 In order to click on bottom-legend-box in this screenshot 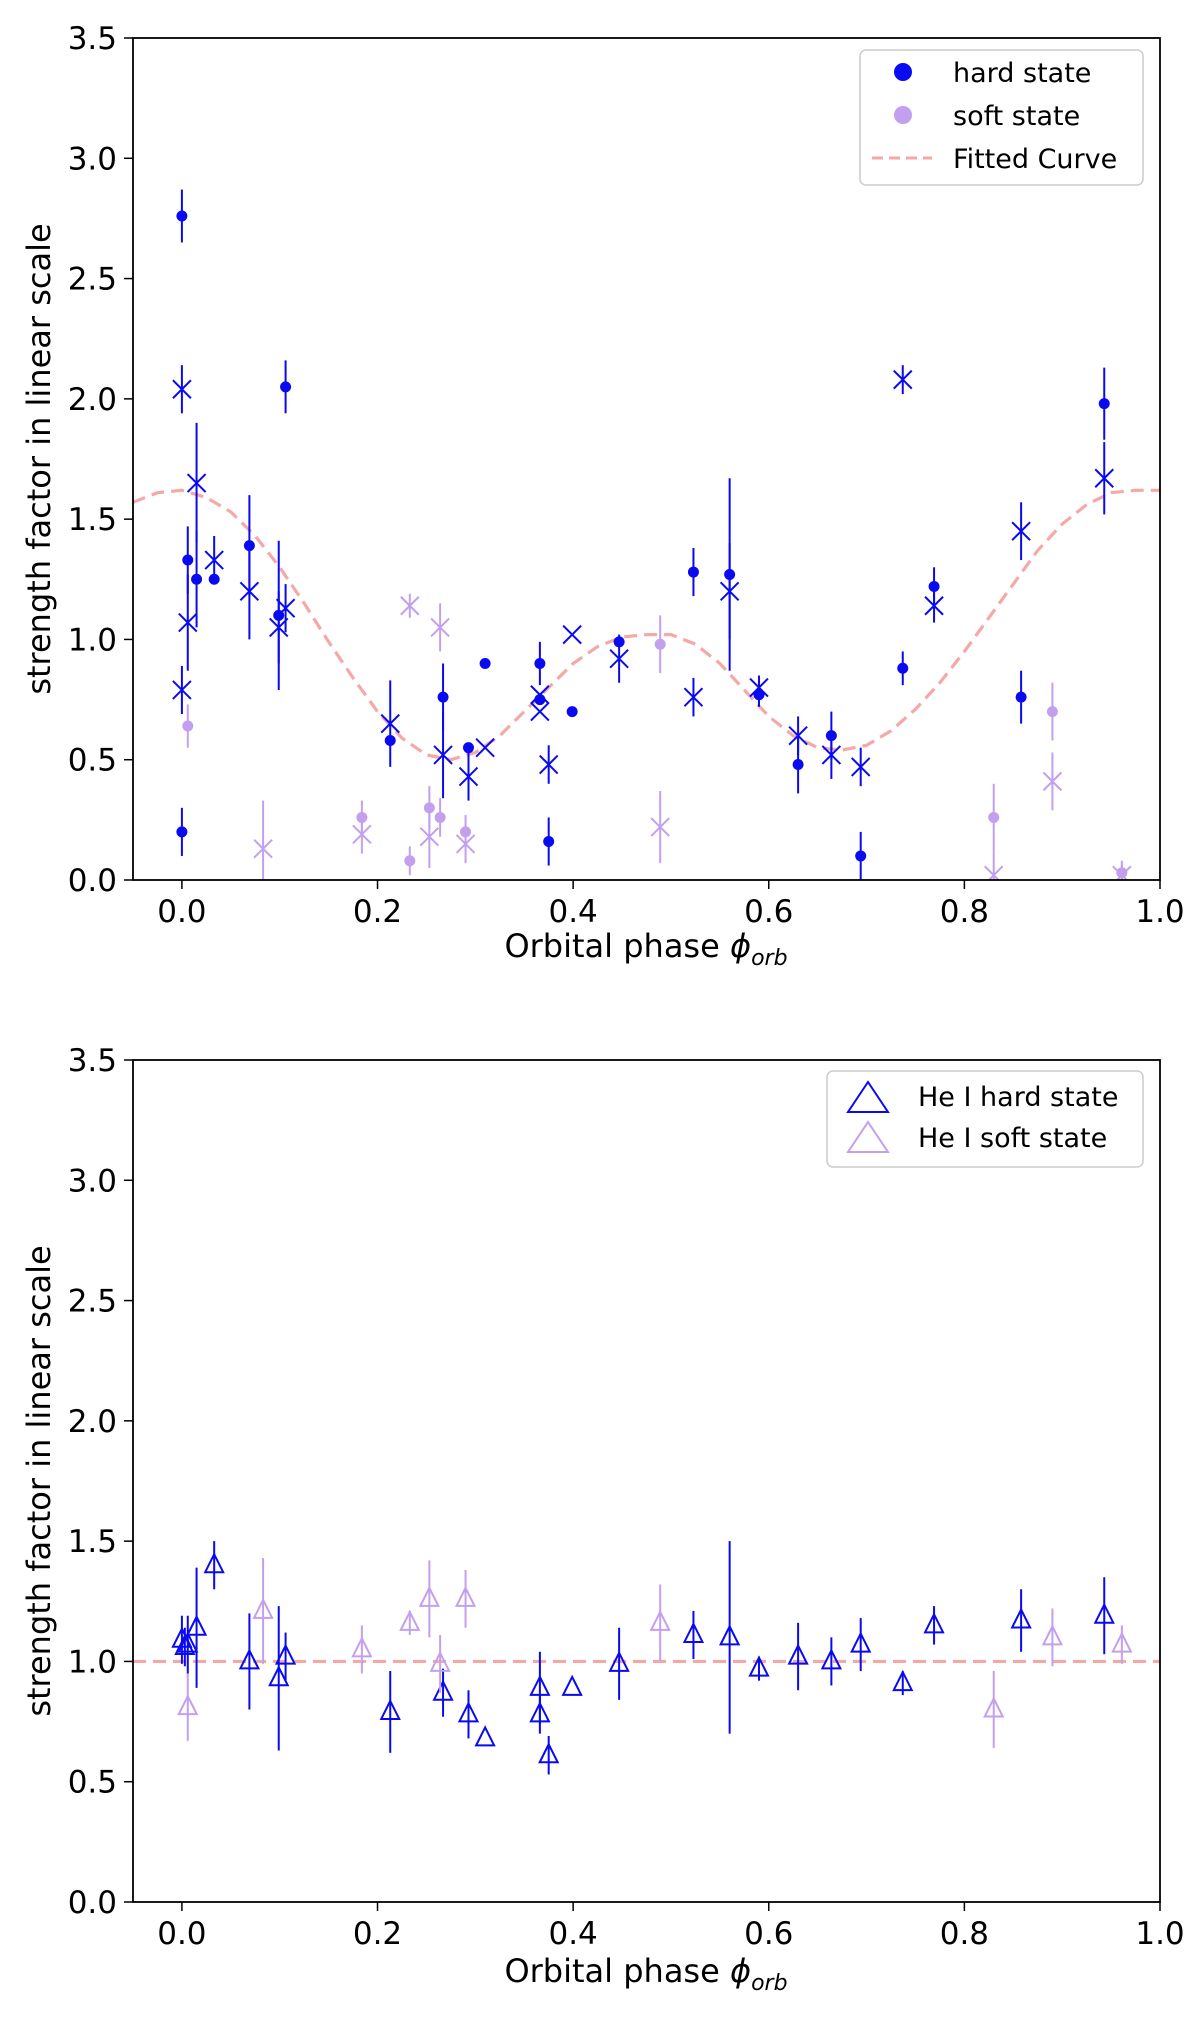, I will do `click(985, 1119)`.